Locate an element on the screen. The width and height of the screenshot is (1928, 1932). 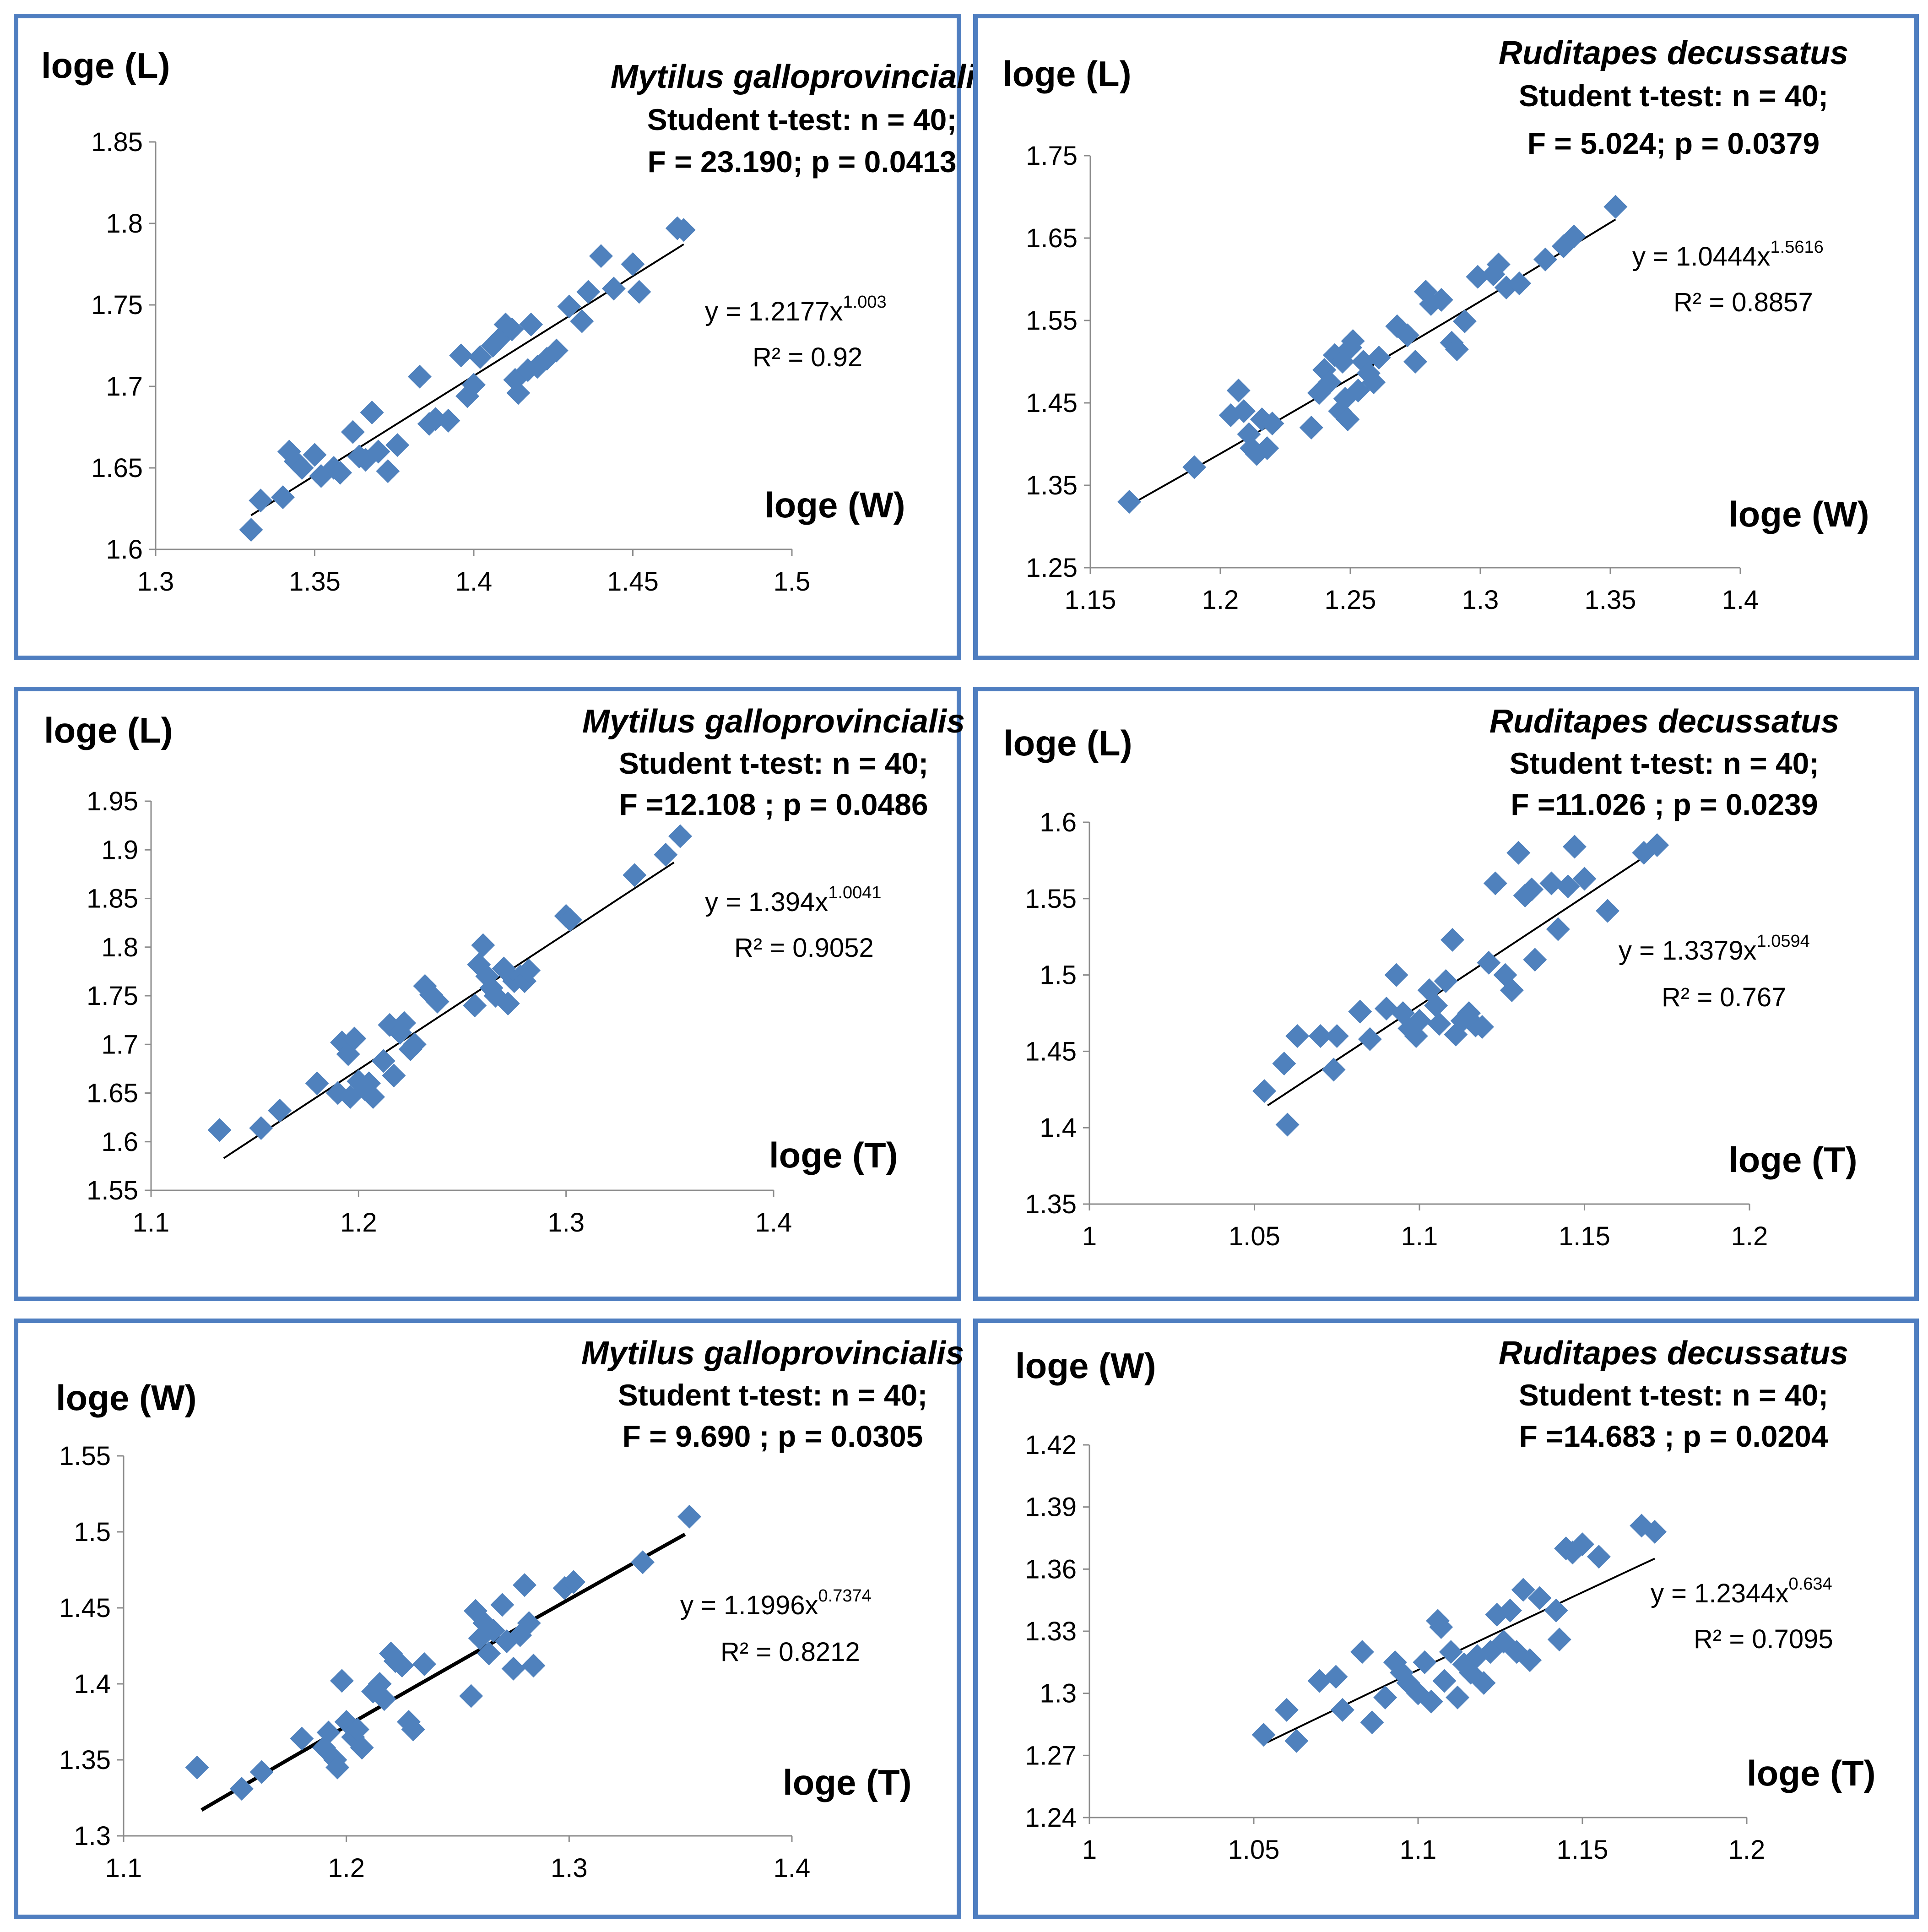
x-tick-label: 1 is located at coordinates (1089, 1850).